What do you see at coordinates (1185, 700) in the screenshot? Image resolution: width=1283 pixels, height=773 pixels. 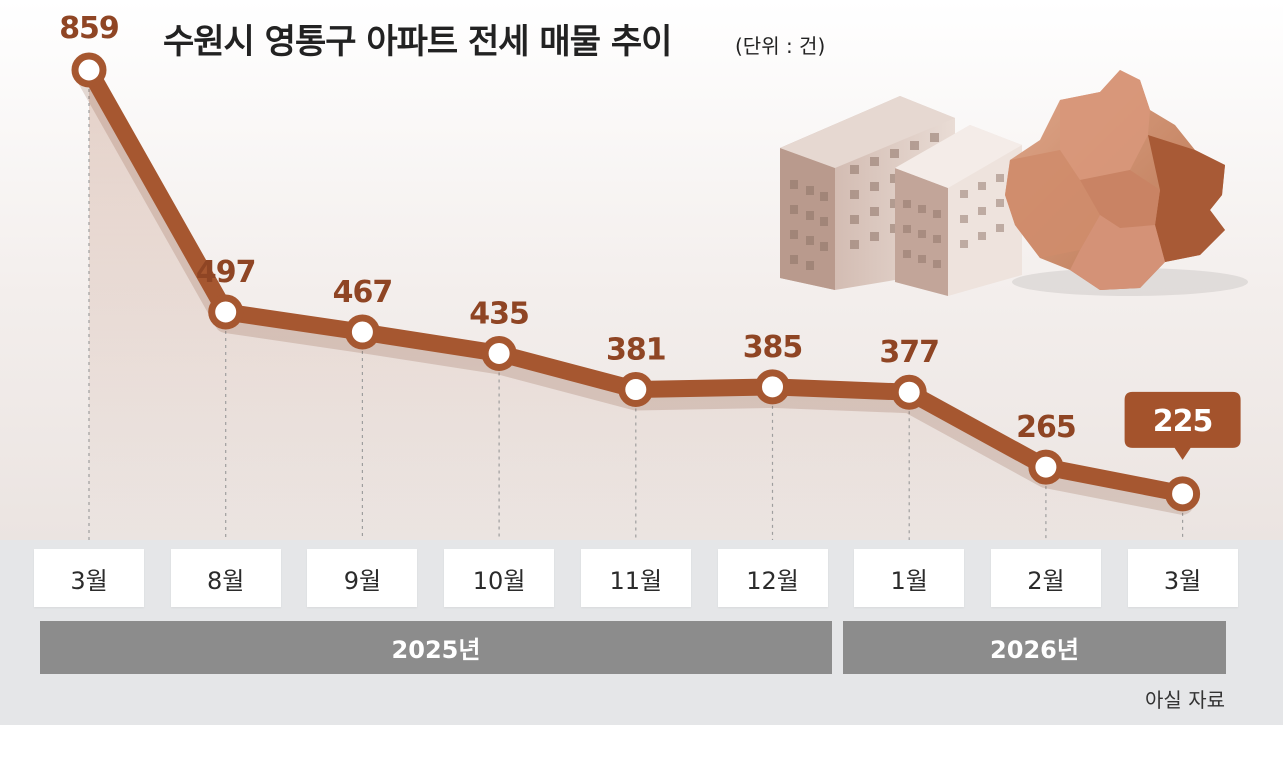 I see `source-note: 아실 자료` at bounding box center [1185, 700].